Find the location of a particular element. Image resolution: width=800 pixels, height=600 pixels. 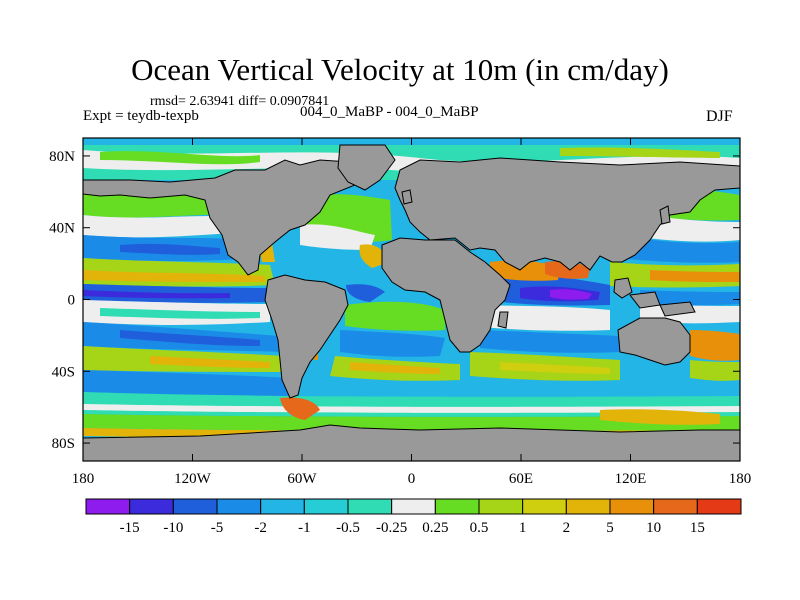

colorbar-label: 15 is located at coordinates (697, 528).